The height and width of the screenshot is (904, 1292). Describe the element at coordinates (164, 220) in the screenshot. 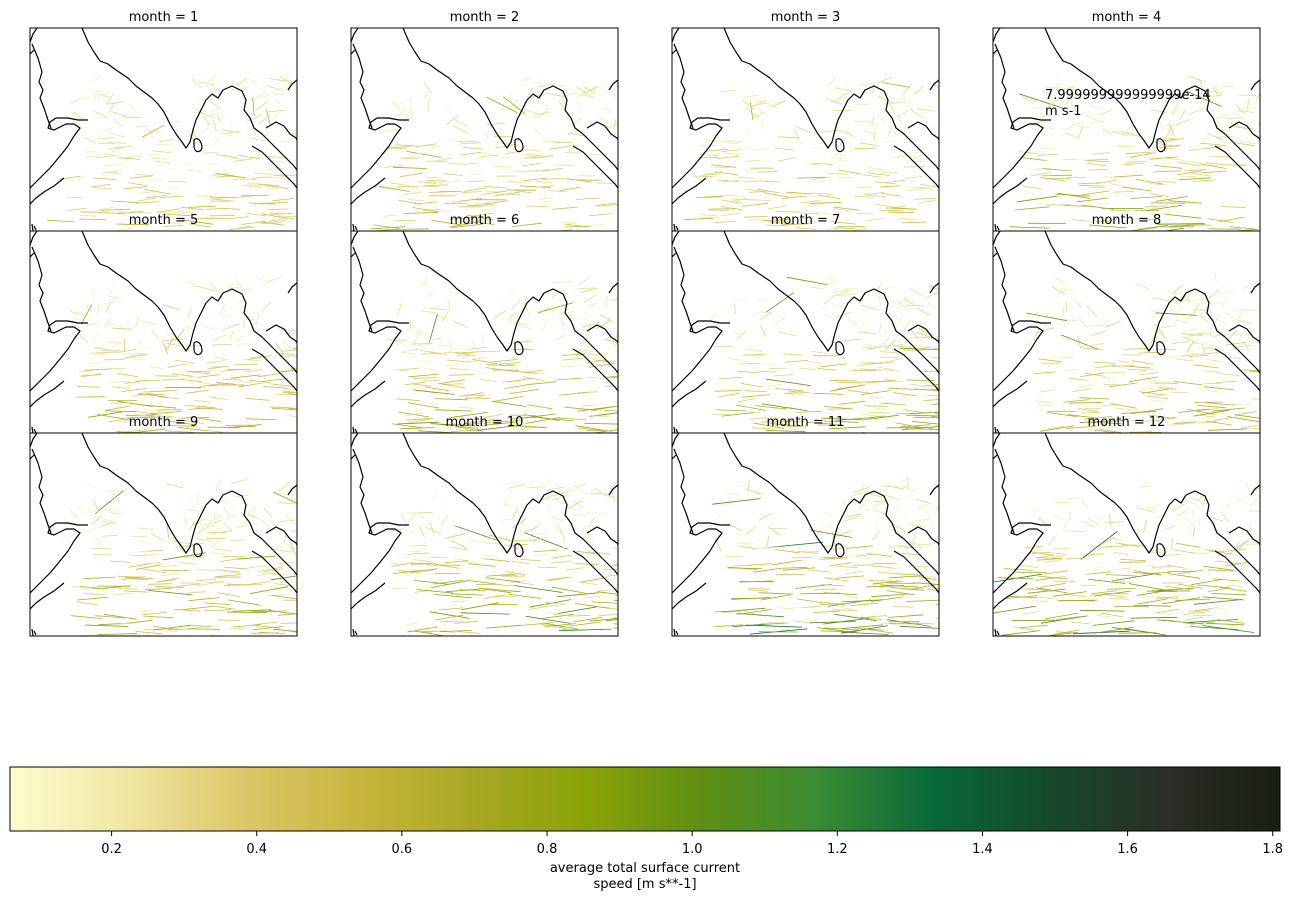

I see `panel-title: month = 5` at that location.